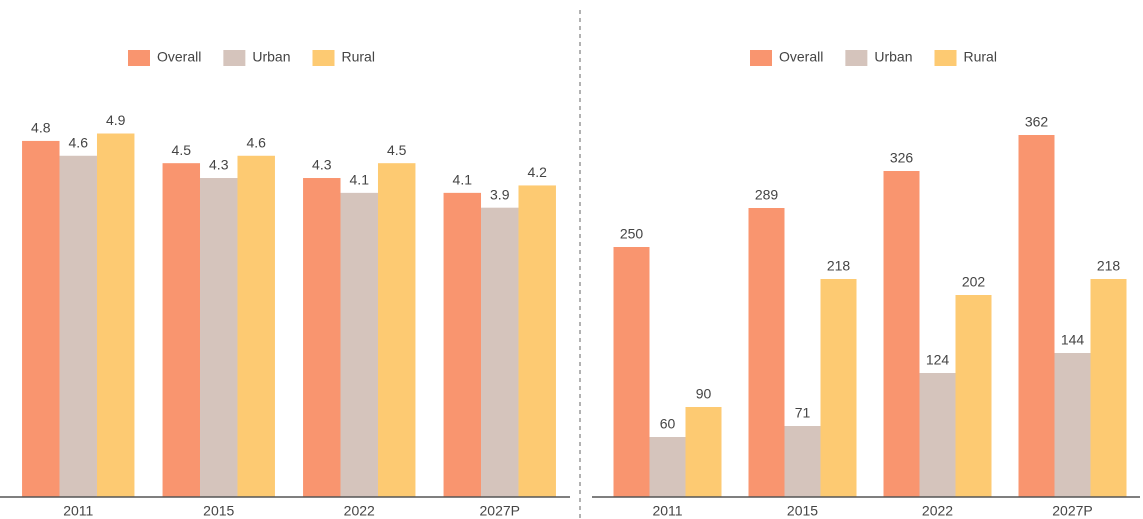 Image resolution: width=1143 pixels, height=519 pixels. I want to click on value-label: 4.8, so click(41, 128).